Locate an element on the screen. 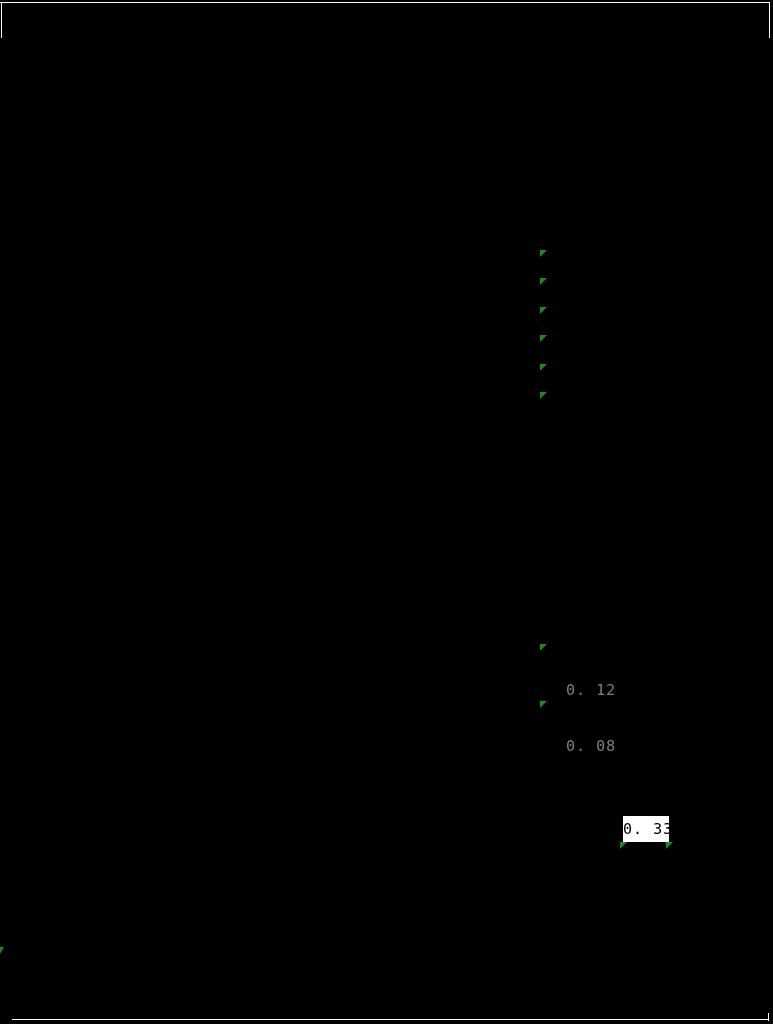 This screenshot has height=1024, width=773. document-frame-bottom-tick is located at coordinates (768, 1017).